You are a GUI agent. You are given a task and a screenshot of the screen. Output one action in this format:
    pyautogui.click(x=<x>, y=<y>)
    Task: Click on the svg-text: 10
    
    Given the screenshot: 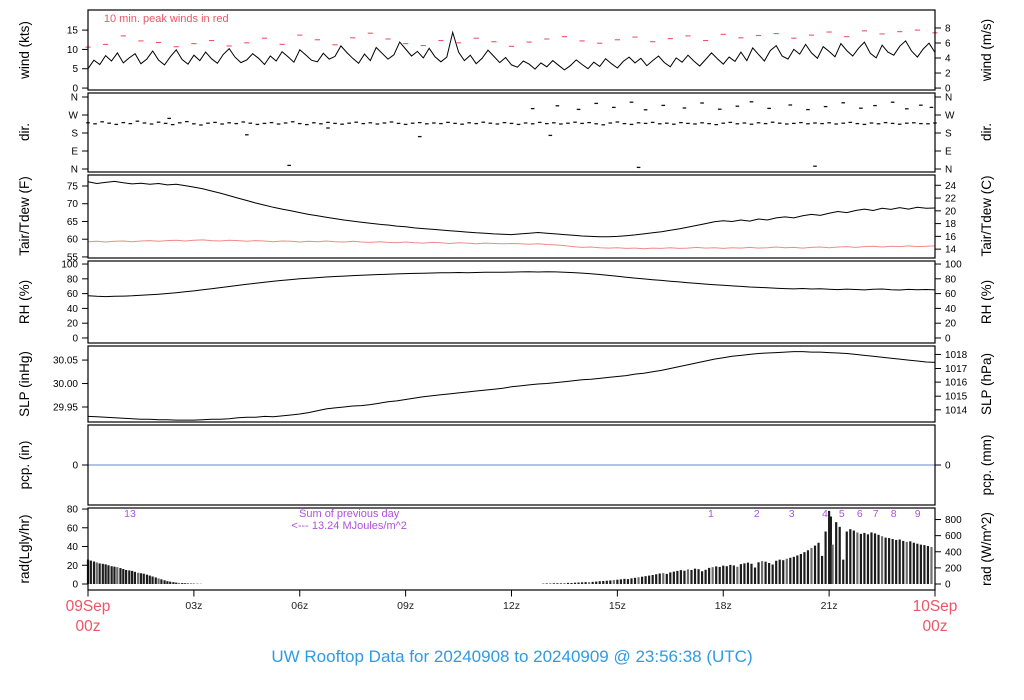 What is the action you would take?
    pyautogui.click(x=73, y=50)
    